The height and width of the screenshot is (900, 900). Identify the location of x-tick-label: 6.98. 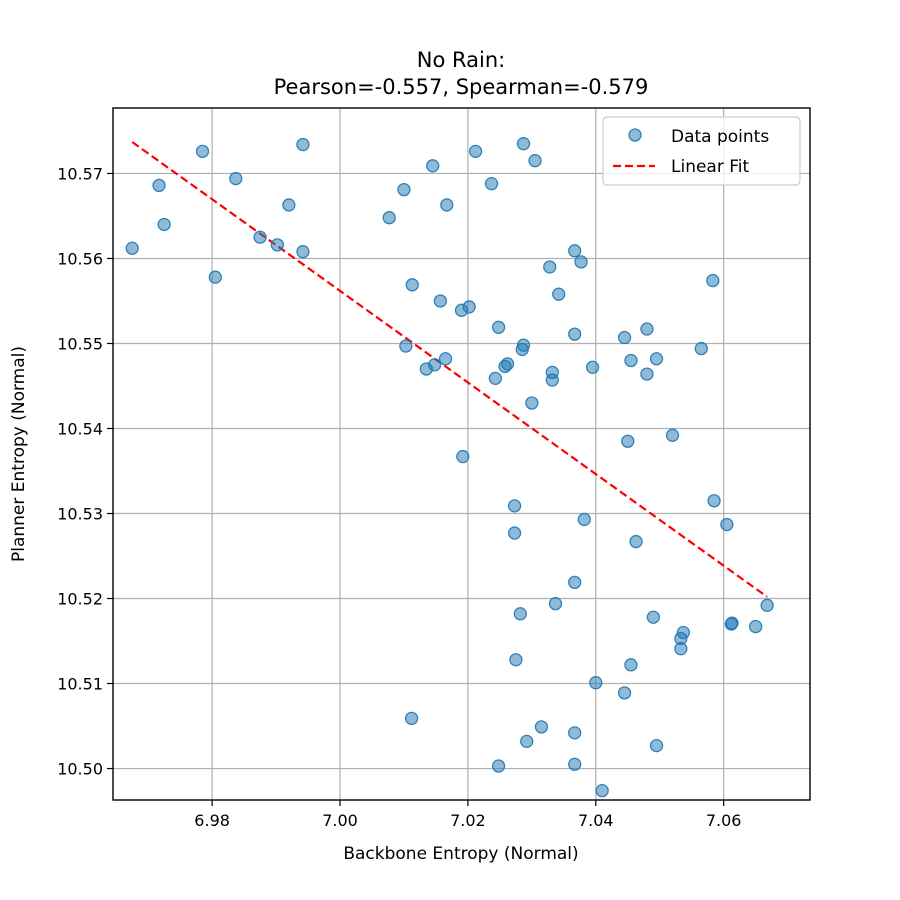
(212, 820).